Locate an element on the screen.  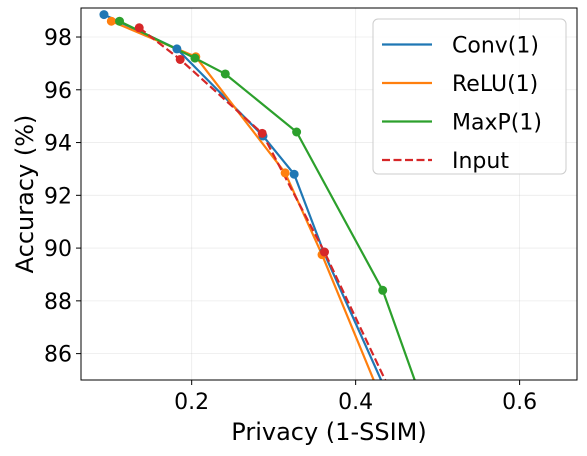
y-tick-label: 86 is located at coordinates (58, 355).